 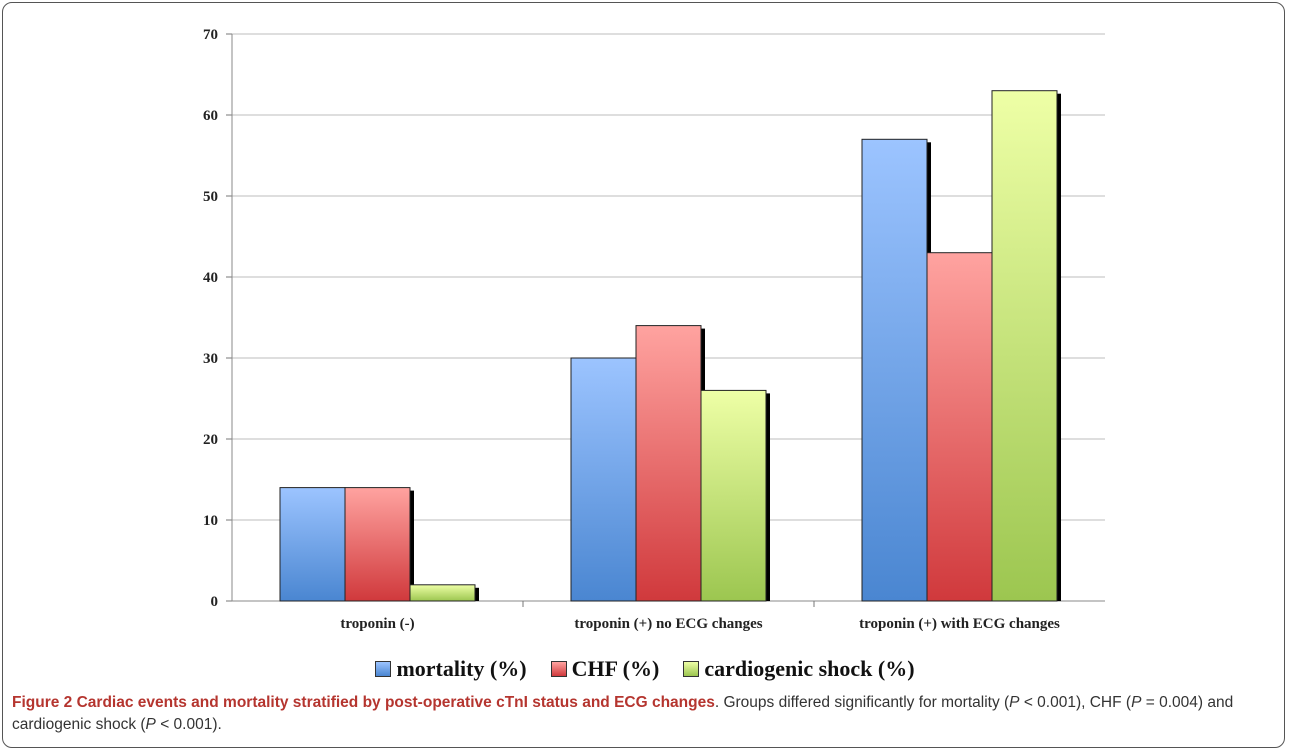 What do you see at coordinates (1136, 702) in the screenshot?
I see `caption-p-2: P` at bounding box center [1136, 702].